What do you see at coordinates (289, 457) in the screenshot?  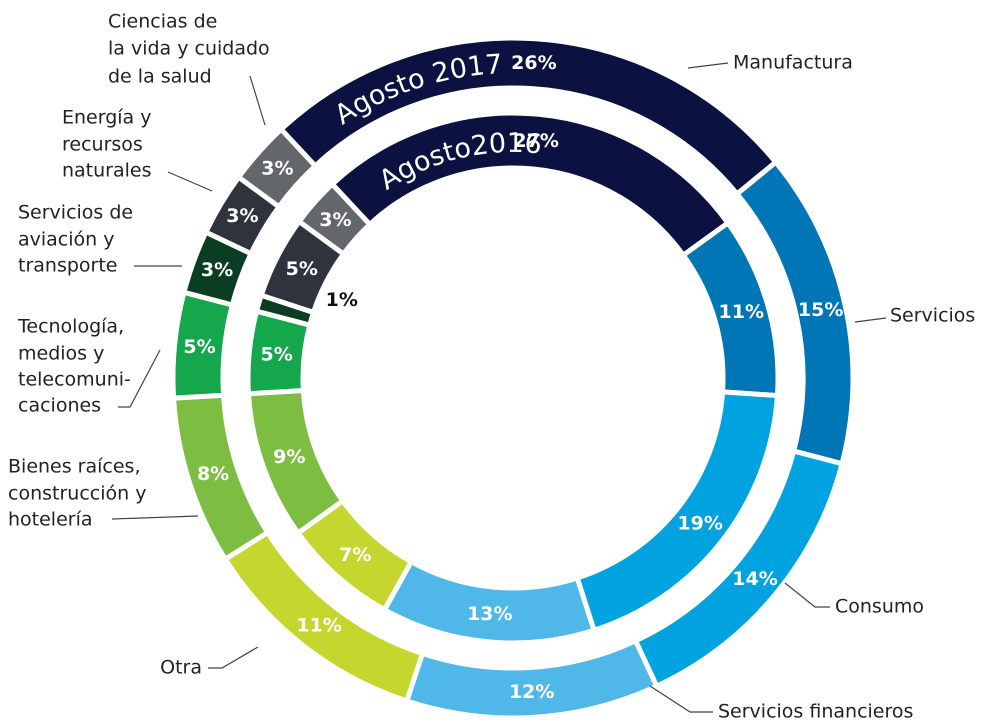 I see `value-label: 9%` at bounding box center [289, 457].